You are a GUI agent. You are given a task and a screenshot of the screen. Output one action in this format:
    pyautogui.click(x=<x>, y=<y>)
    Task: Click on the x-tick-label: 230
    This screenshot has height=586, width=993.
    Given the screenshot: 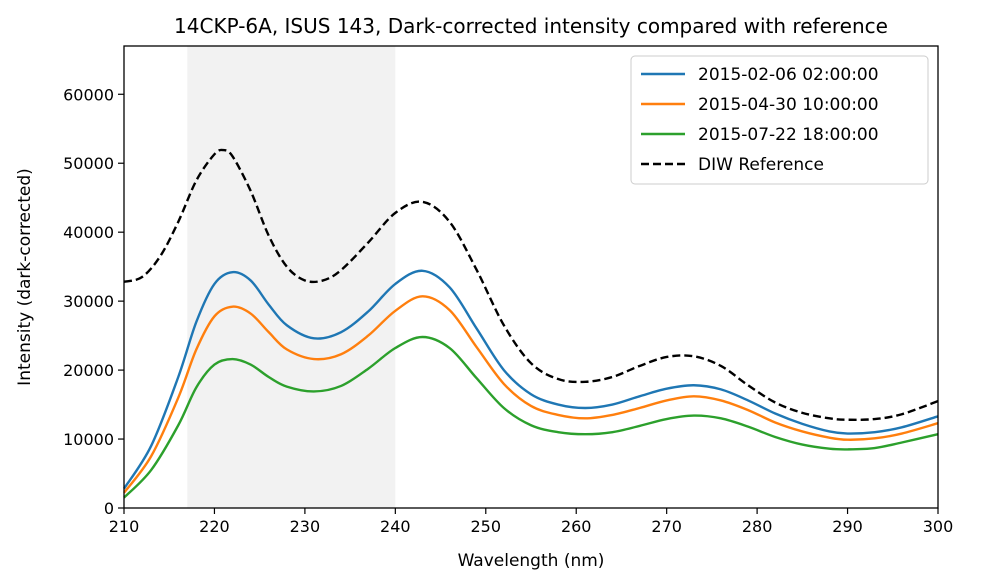 What is the action you would take?
    pyautogui.click(x=305, y=526)
    